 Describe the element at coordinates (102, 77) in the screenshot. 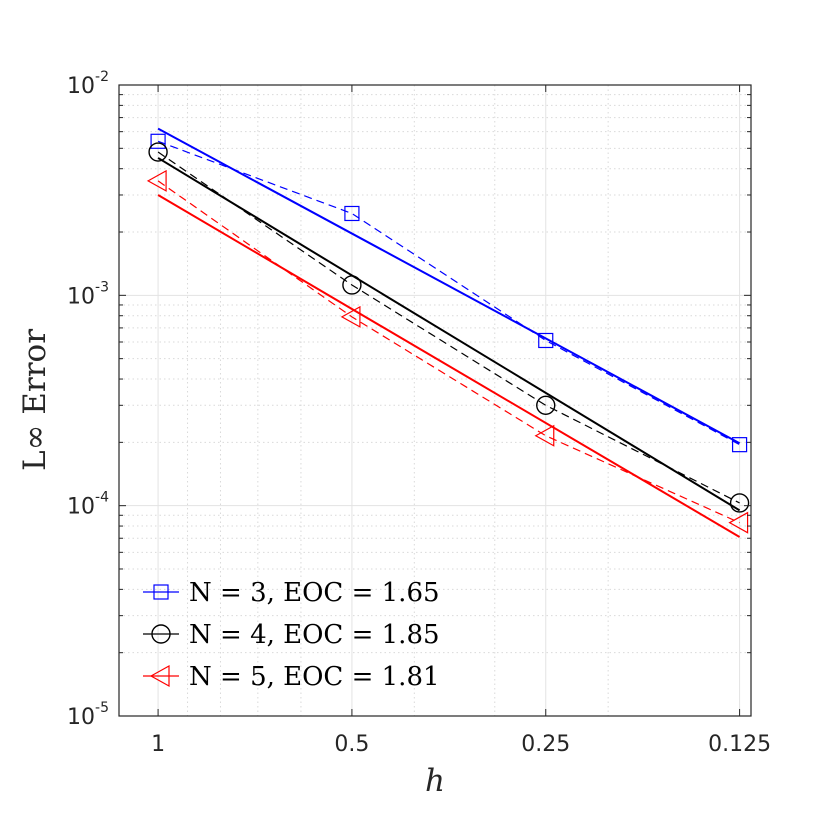

I see `y-tick-exponent: -2` at that location.